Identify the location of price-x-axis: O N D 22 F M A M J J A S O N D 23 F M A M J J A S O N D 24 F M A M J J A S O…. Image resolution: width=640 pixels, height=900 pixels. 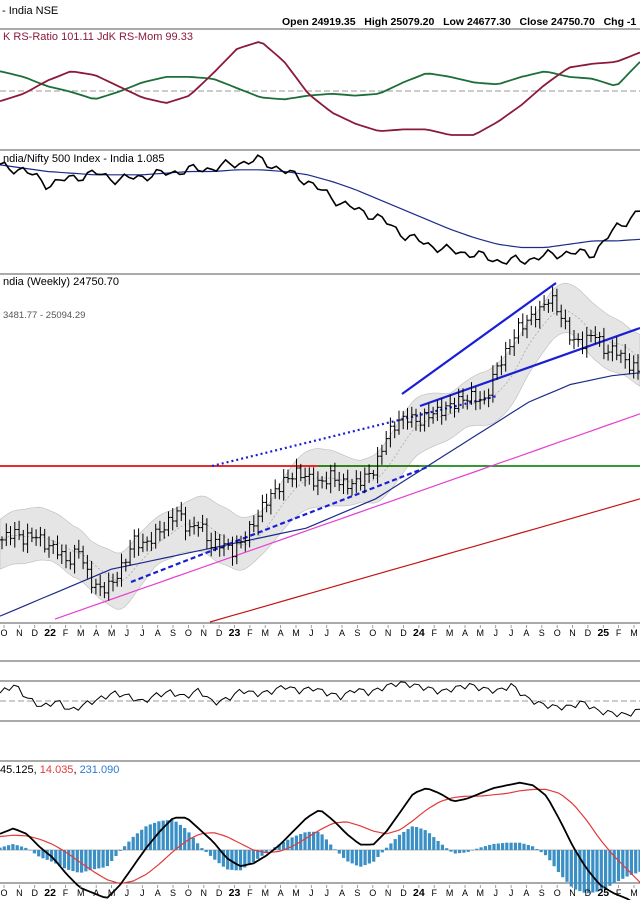
(319, 632).